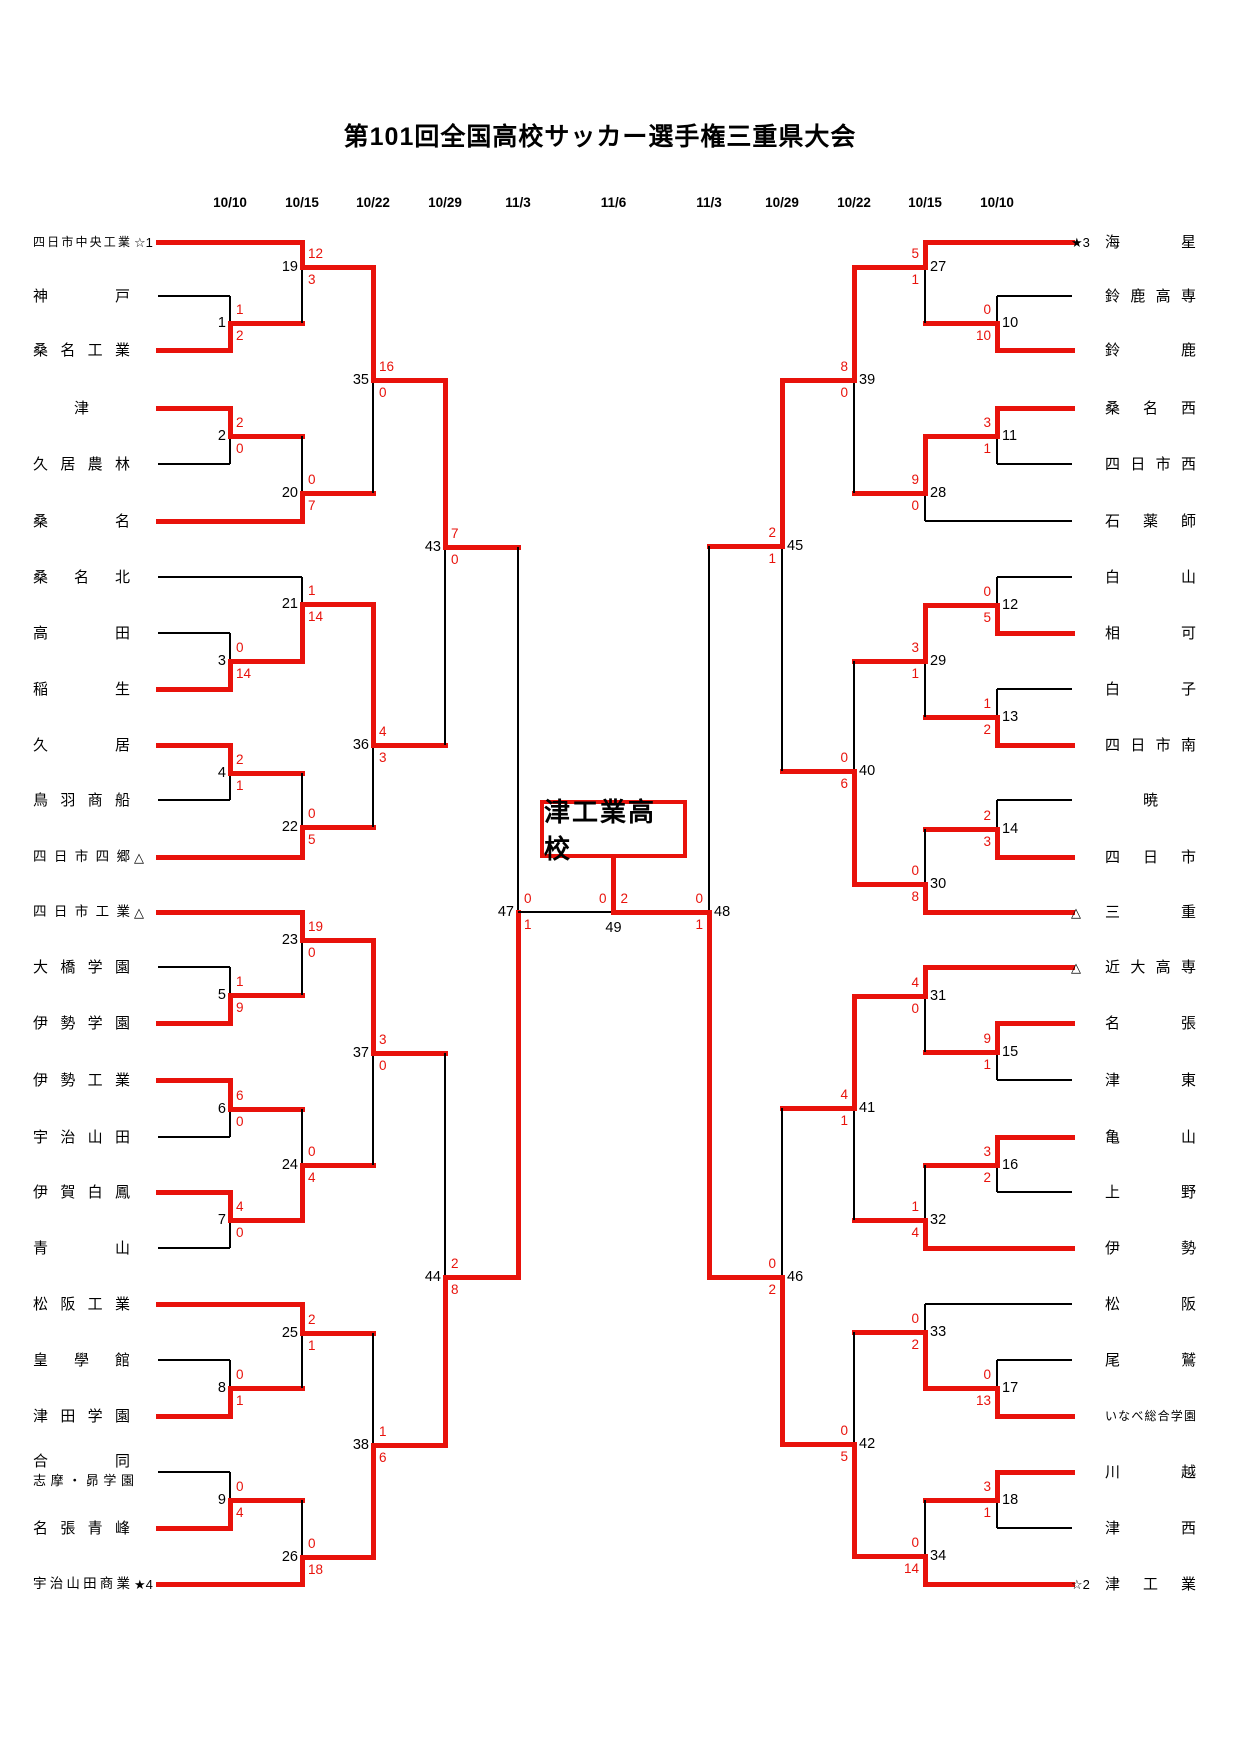 This screenshot has height=1754, width=1241. Describe the element at coordinates (1150, 1304) in the screenshot. I see `team-name: 松阪` at that location.